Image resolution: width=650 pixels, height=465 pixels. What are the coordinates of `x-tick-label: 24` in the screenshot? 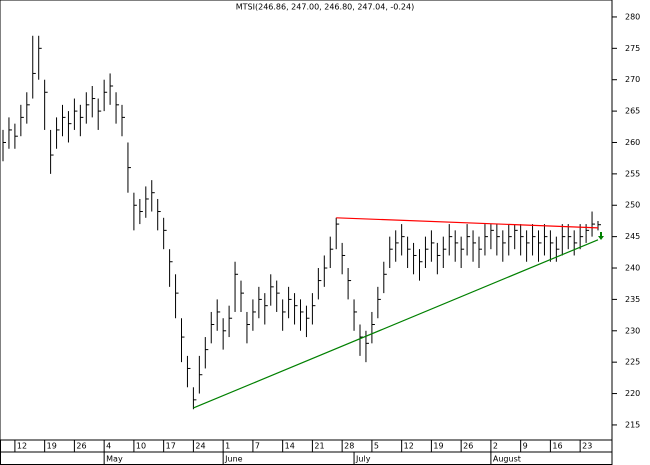 It's located at (200, 446).